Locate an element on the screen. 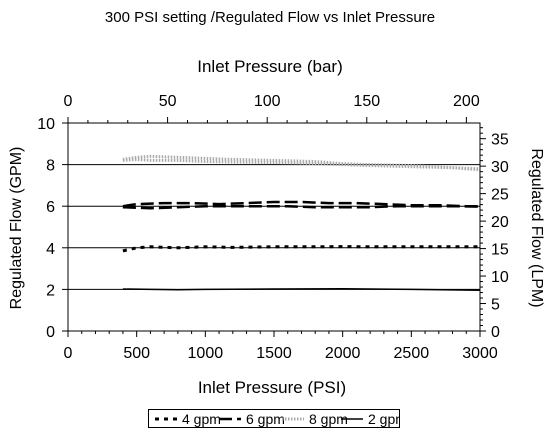 The height and width of the screenshot is (439, 547). x-tick-label: 3000 is located at coordinates (480, 353).